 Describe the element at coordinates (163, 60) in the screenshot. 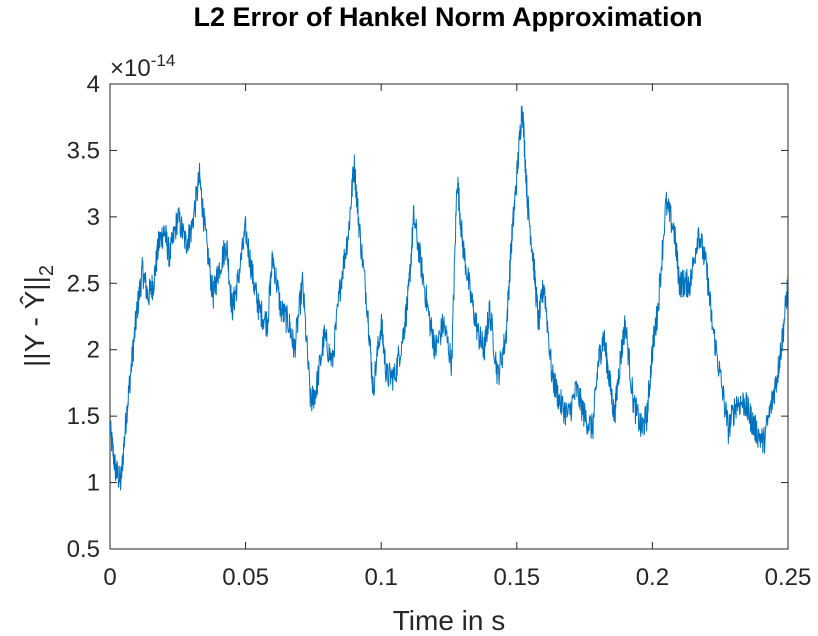

I see `exponent-power: -14` at that location.